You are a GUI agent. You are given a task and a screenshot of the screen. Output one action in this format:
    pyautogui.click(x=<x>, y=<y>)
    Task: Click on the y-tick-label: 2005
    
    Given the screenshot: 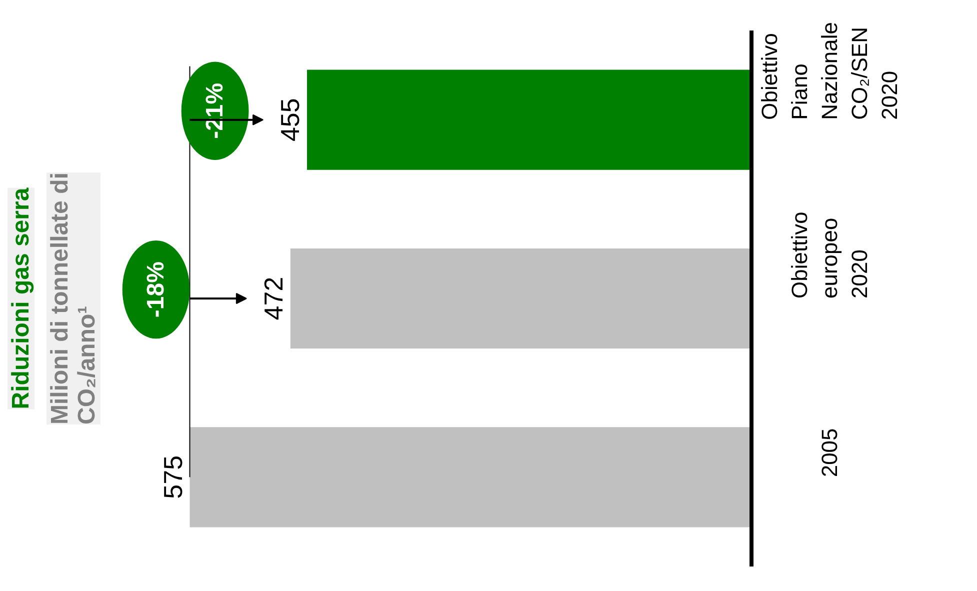 What is the action you would take?
    pyautogui.click(x=829, y=453)
    